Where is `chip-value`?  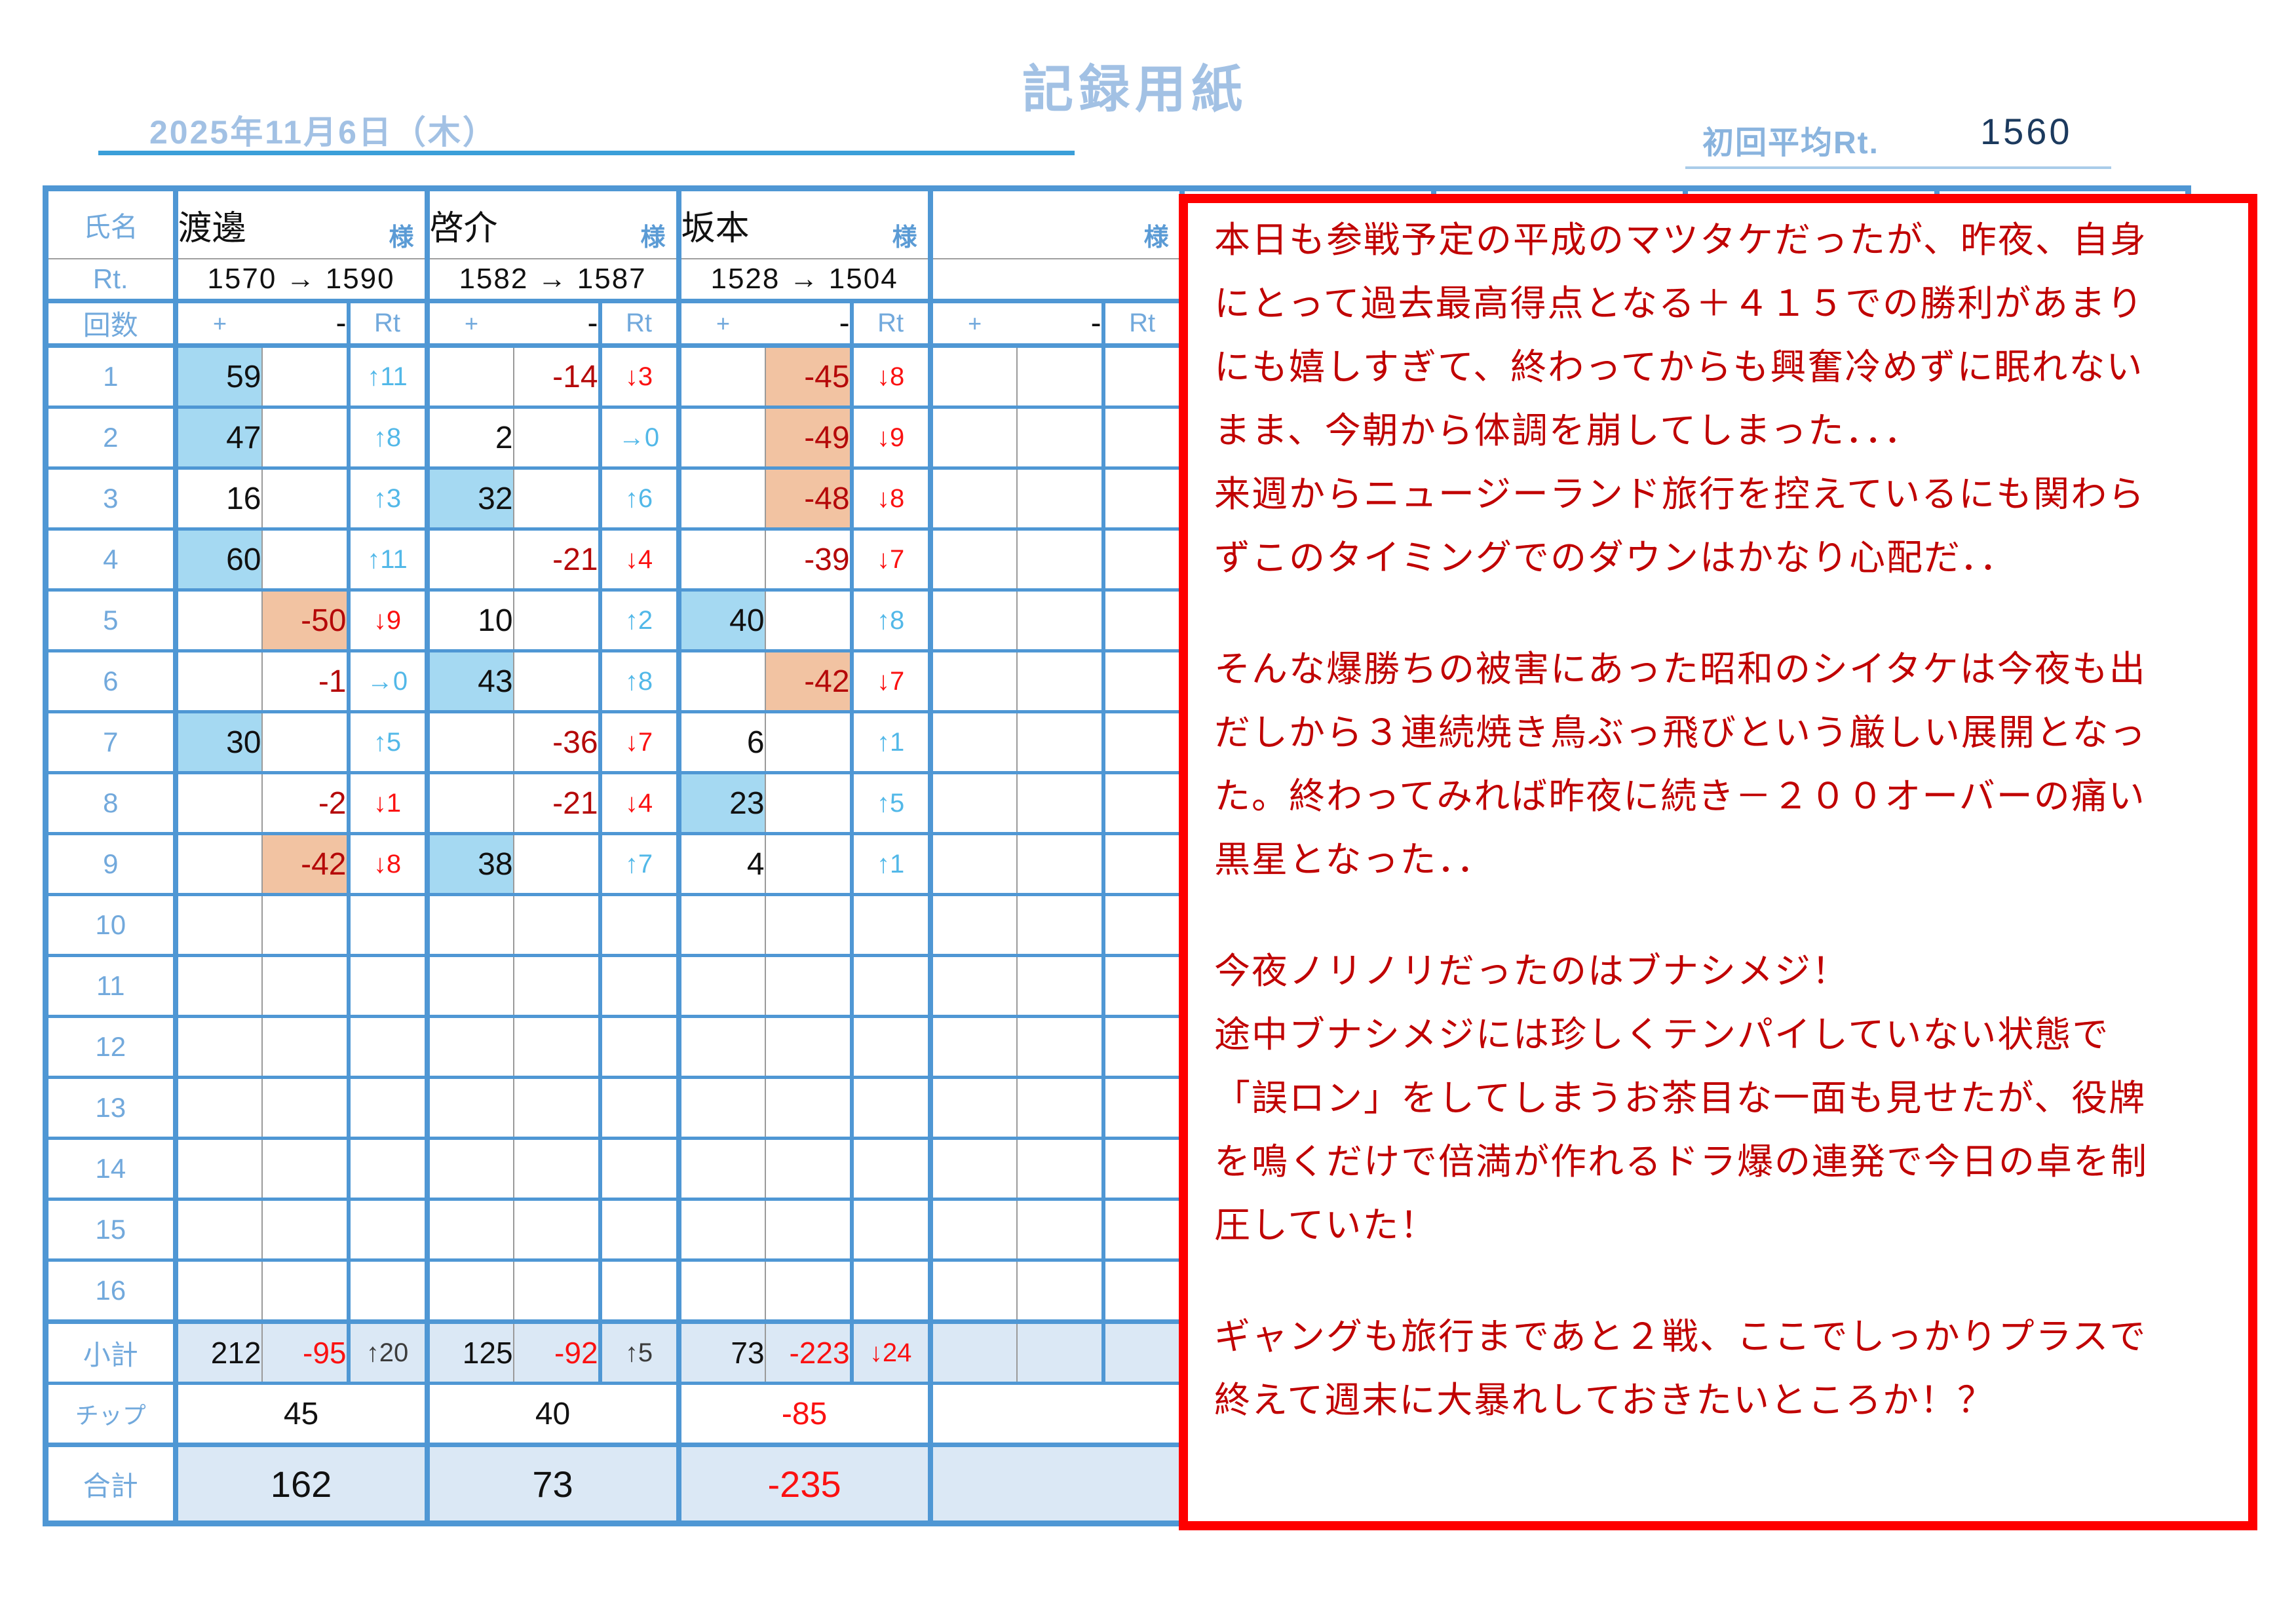 chip-value is located at coordinates (1054, 1413).